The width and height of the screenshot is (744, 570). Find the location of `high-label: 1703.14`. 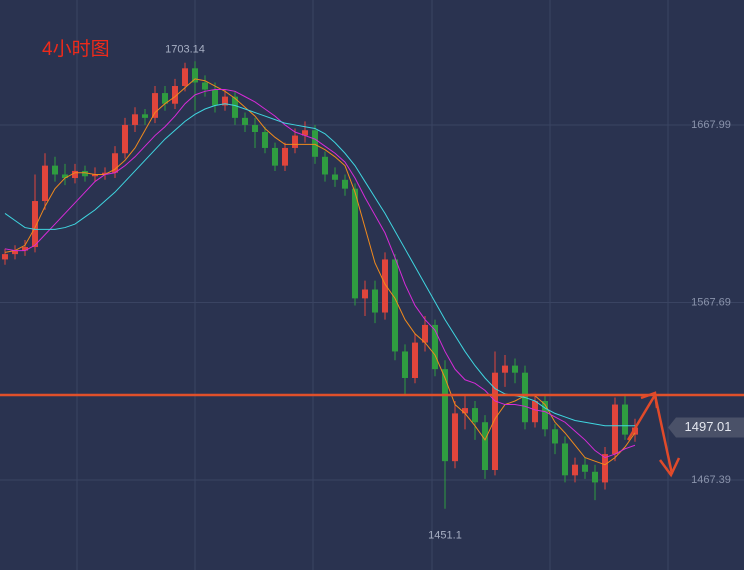

high-label: 1703.14 is located at coordinates (185, 50).